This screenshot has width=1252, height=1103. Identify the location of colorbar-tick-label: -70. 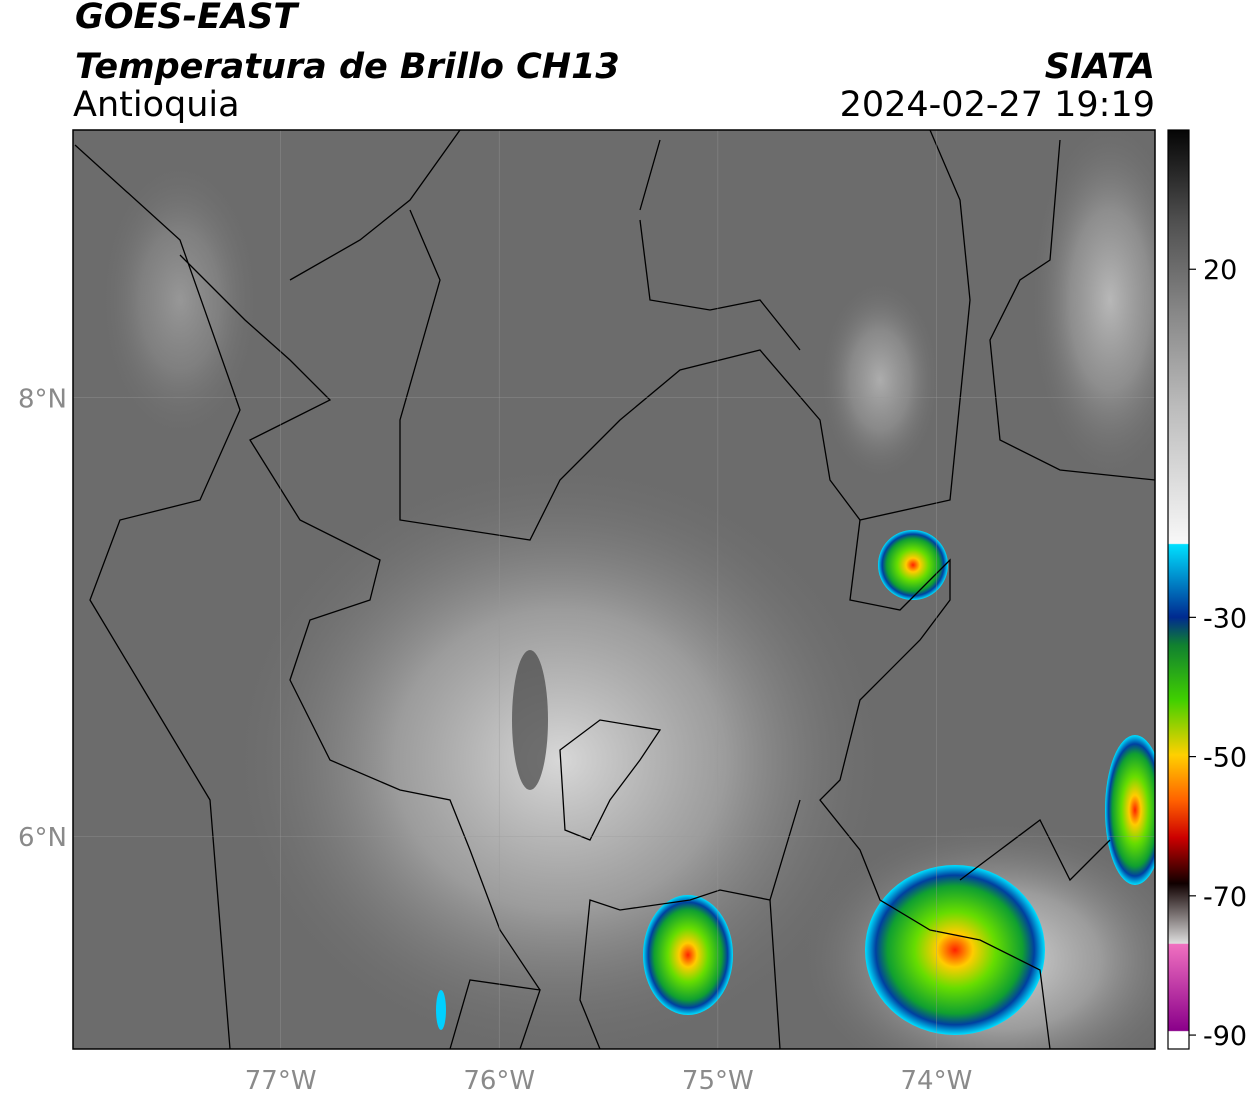
(1225, 897).